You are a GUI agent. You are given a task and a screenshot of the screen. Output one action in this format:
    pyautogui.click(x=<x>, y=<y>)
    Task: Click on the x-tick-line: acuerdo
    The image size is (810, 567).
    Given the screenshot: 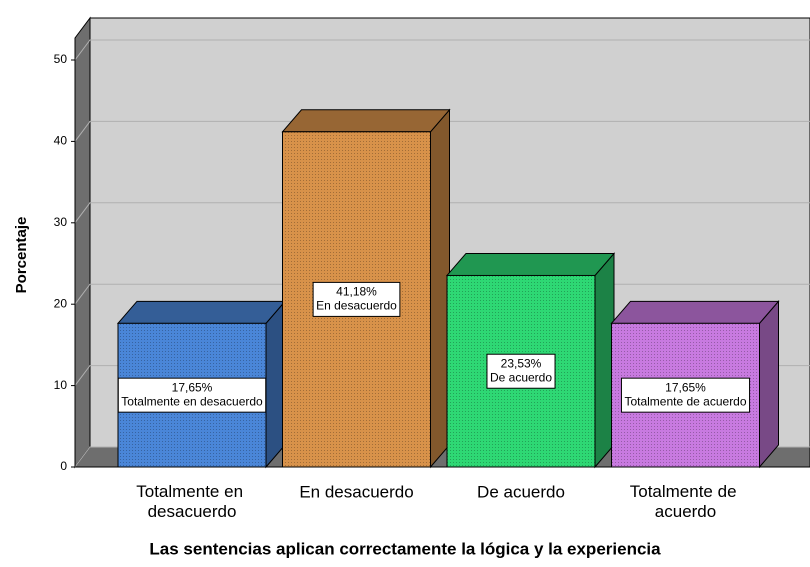 What is the action you would take?
    pyautogui.click(x=685, y=511)
    